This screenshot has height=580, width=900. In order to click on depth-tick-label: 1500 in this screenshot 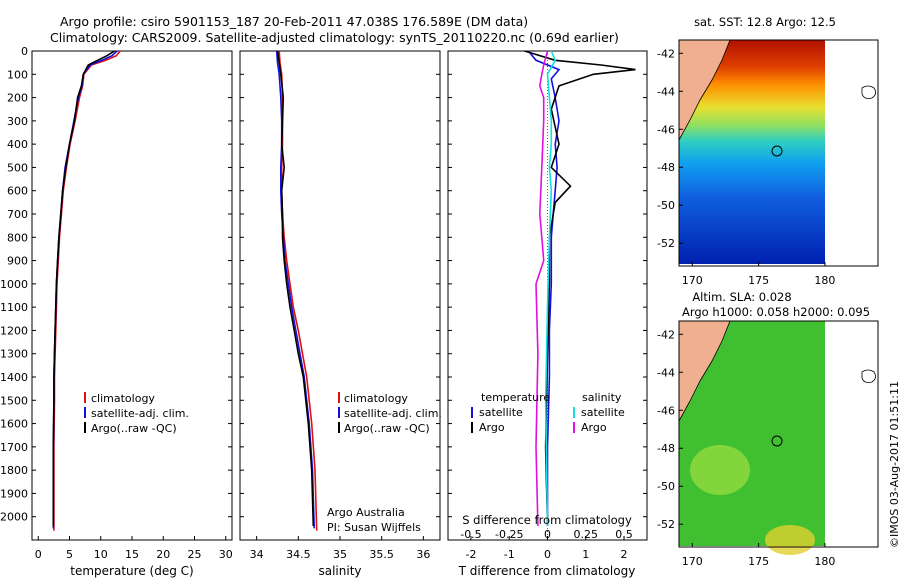, I will do `click(14, 400)`.